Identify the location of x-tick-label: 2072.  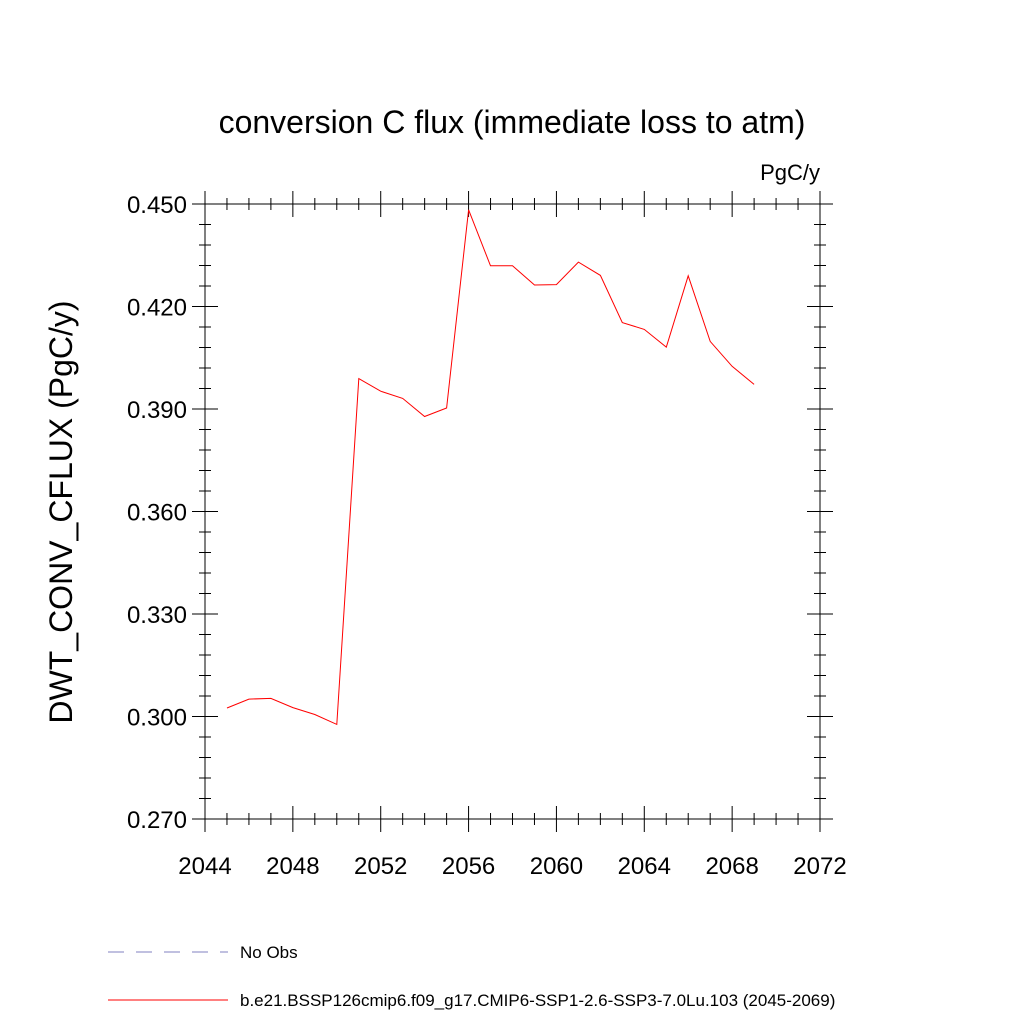
(819, 866).